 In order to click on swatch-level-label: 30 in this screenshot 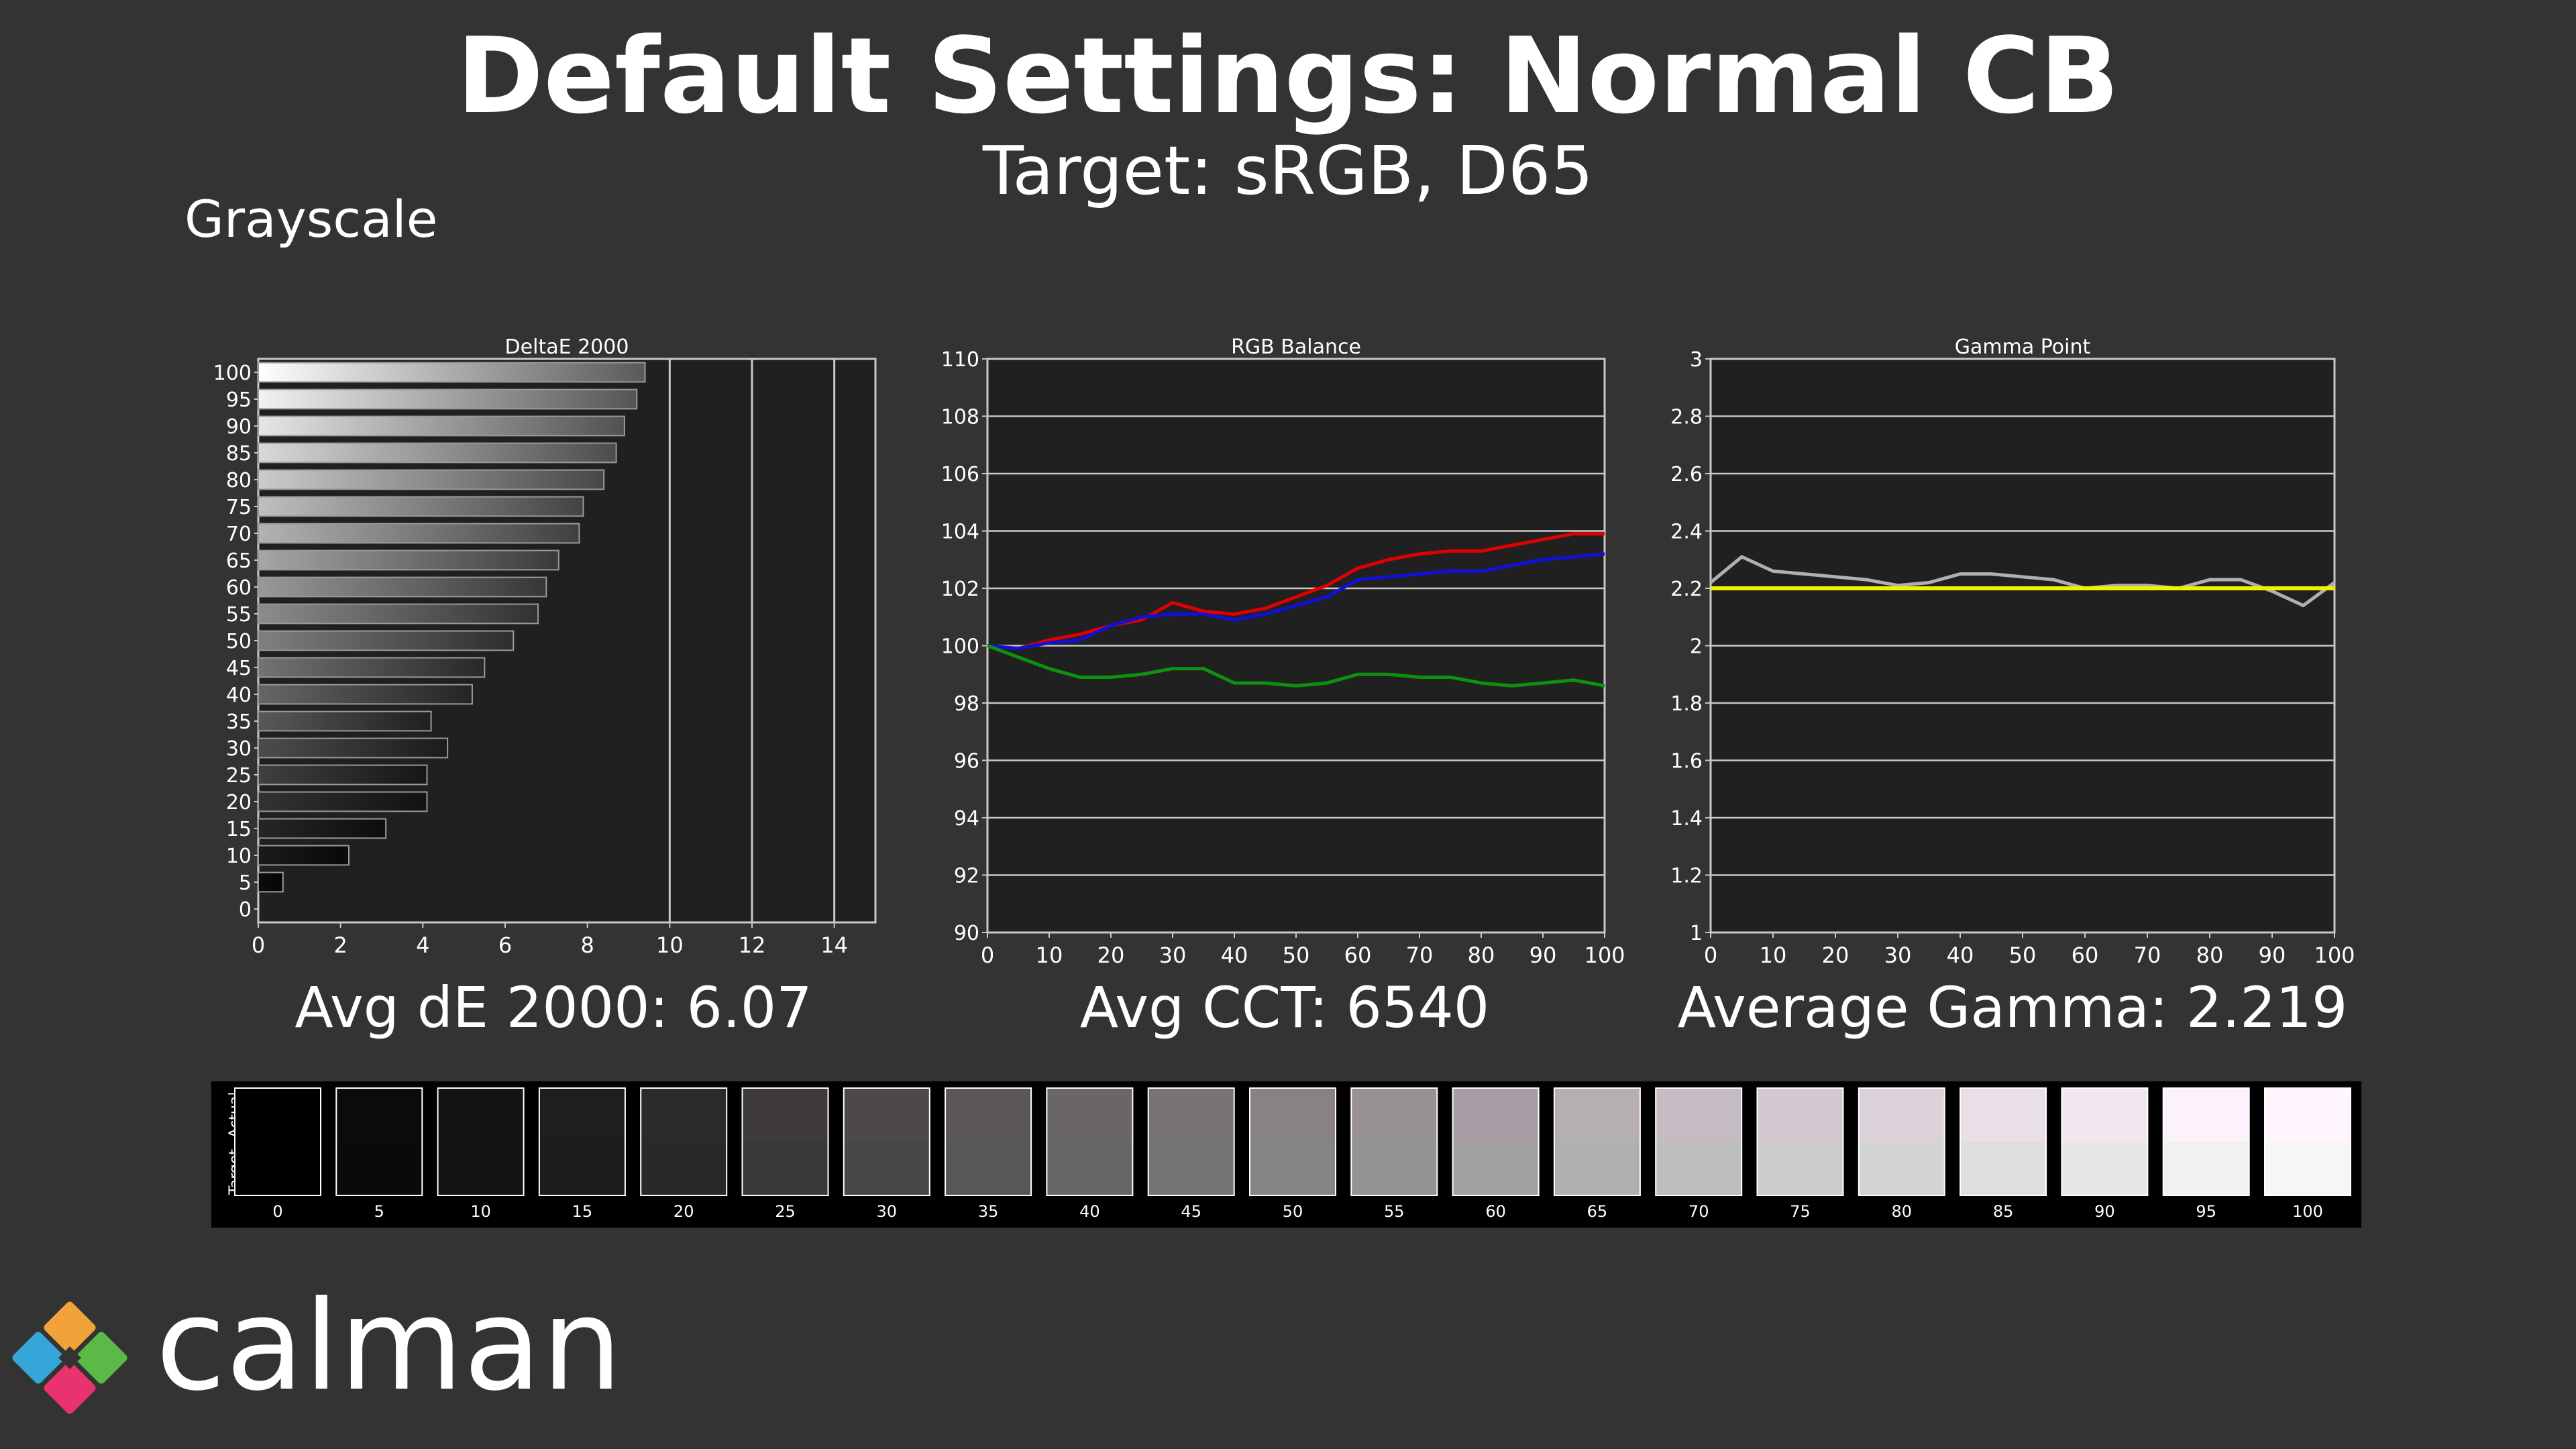, I will do `click(887, 1211)`.